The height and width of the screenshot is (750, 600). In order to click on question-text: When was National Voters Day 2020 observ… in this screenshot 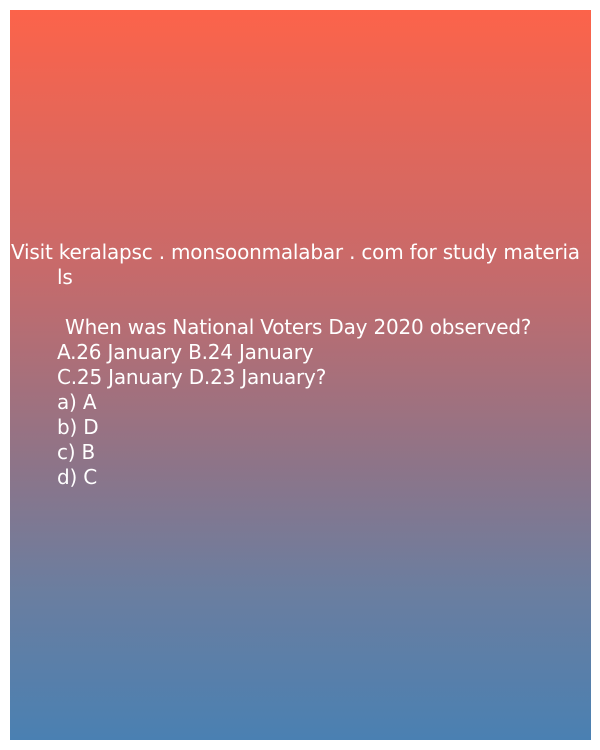, I will do `click(298, 327)`.